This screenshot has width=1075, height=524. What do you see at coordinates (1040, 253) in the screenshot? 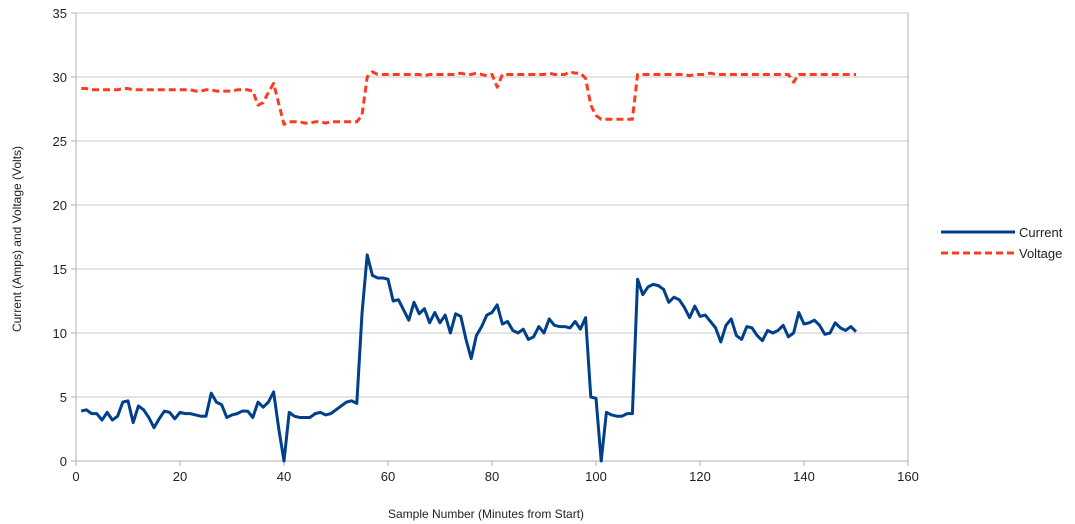
I see `legend-label-voltage: Voltage` at bounding box center [1040, 253].